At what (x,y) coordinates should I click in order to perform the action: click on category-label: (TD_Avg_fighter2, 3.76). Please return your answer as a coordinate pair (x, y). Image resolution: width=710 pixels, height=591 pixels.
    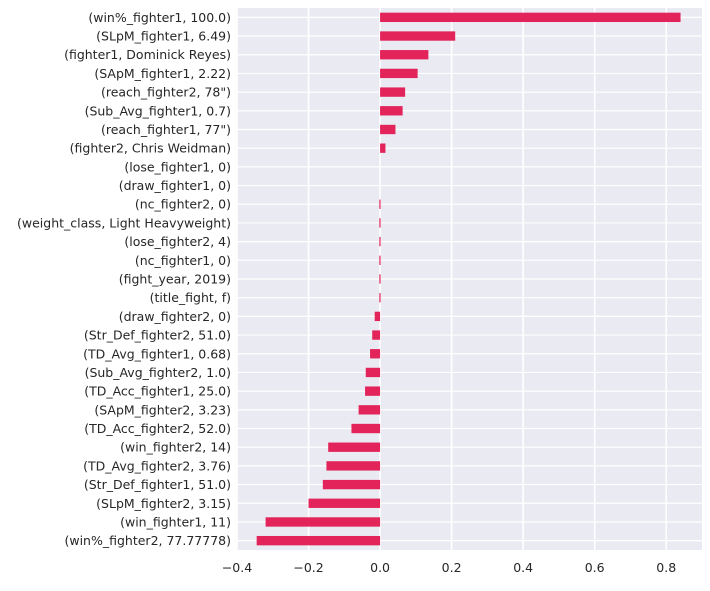
    Looking at the image, I should click on (157, 465).